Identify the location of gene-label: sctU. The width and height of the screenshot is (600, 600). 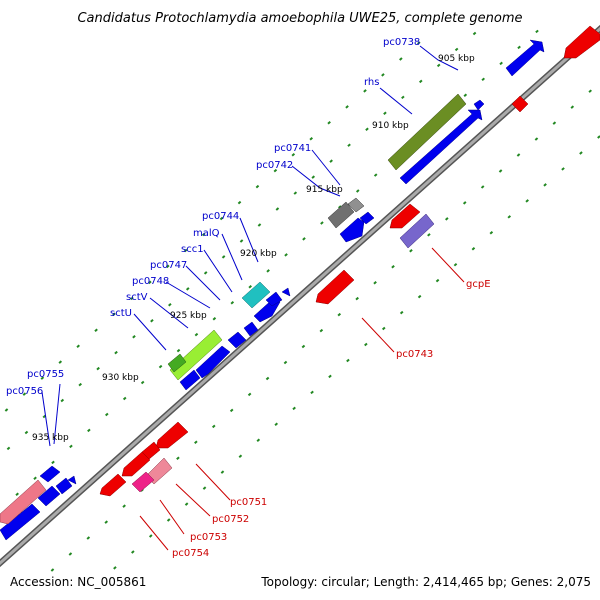
(121, 313).